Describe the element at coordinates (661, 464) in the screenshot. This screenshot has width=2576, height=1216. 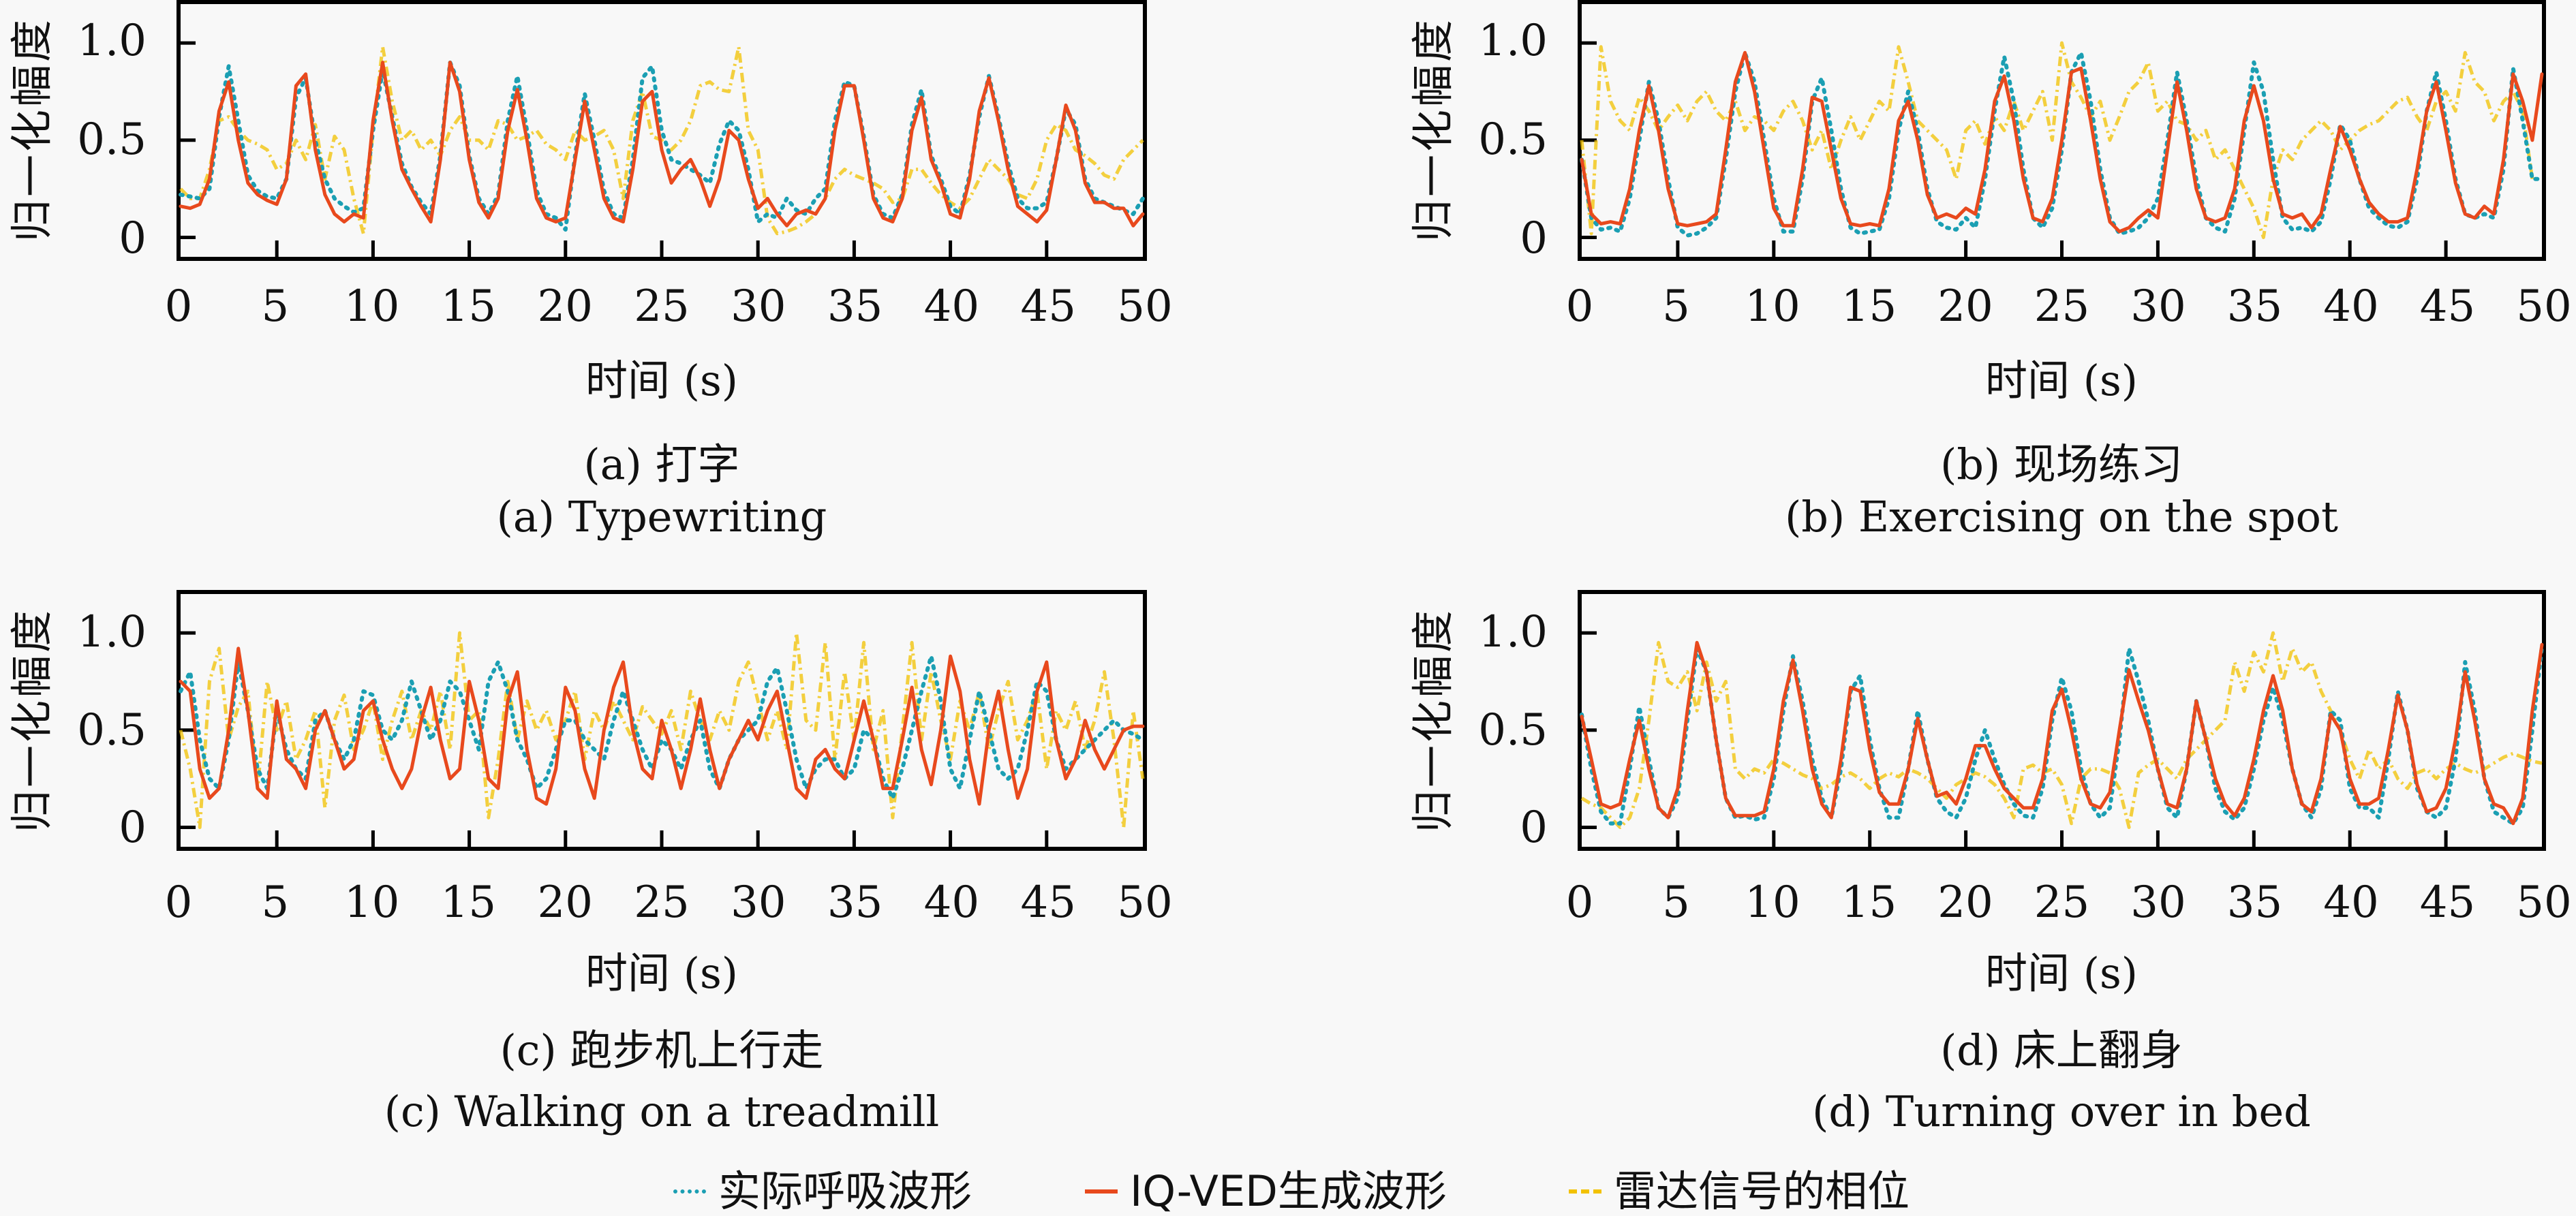
I see `caption-cn: (a) 打字` at that location.